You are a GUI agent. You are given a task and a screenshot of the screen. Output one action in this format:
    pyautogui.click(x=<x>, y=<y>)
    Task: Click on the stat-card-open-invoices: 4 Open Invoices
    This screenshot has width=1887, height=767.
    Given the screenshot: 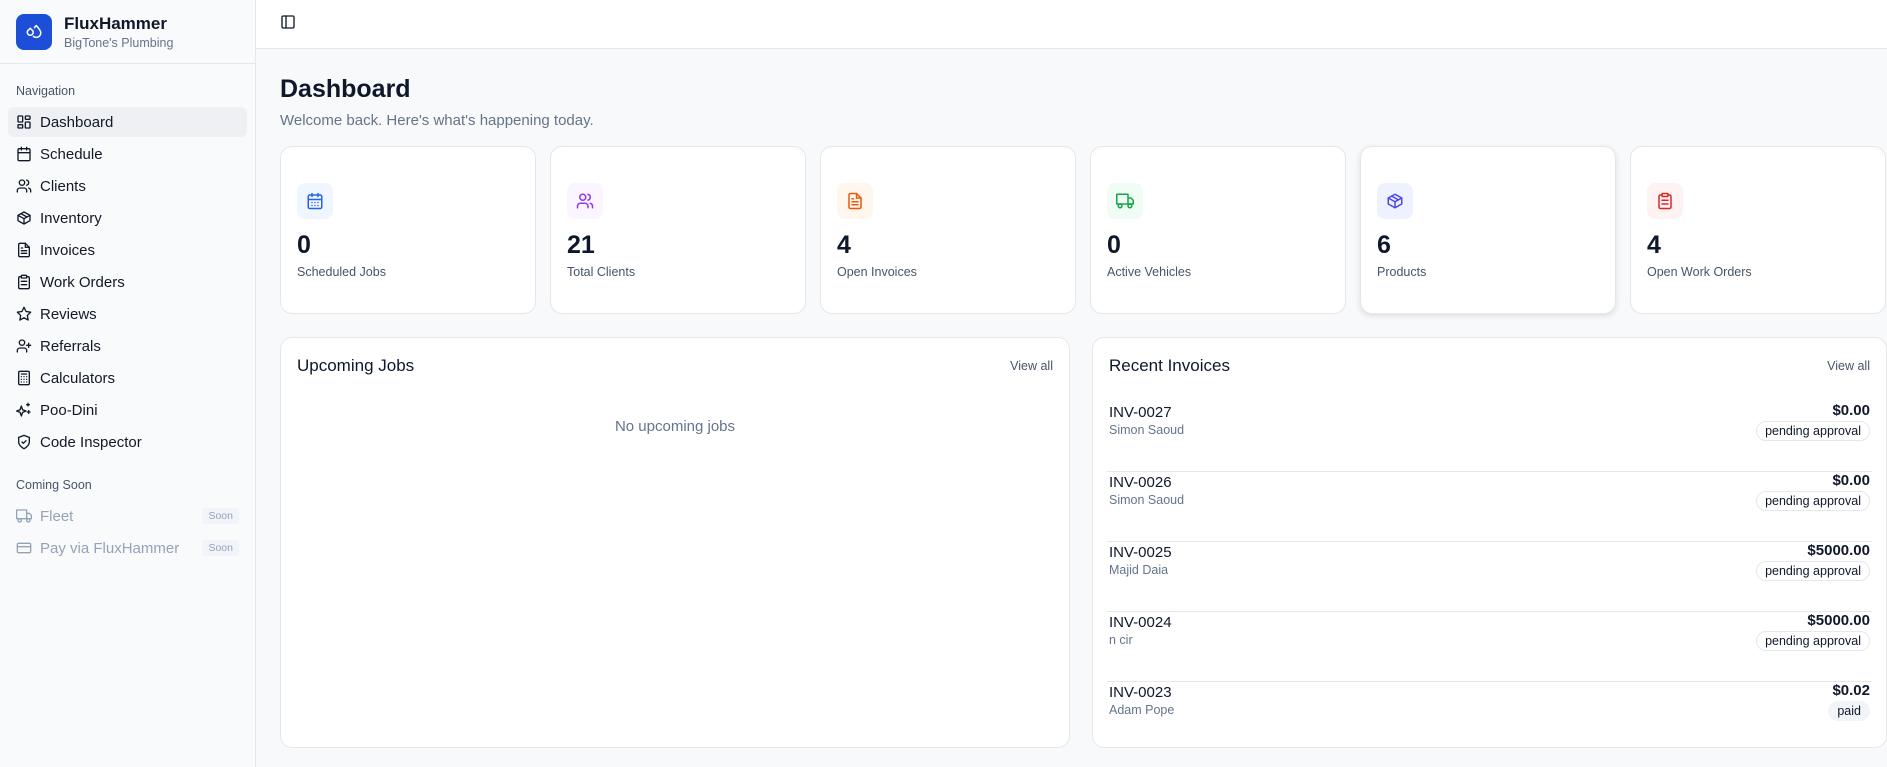 What is the action you would take?
    pyautogui.click(x=948, y=230)
    